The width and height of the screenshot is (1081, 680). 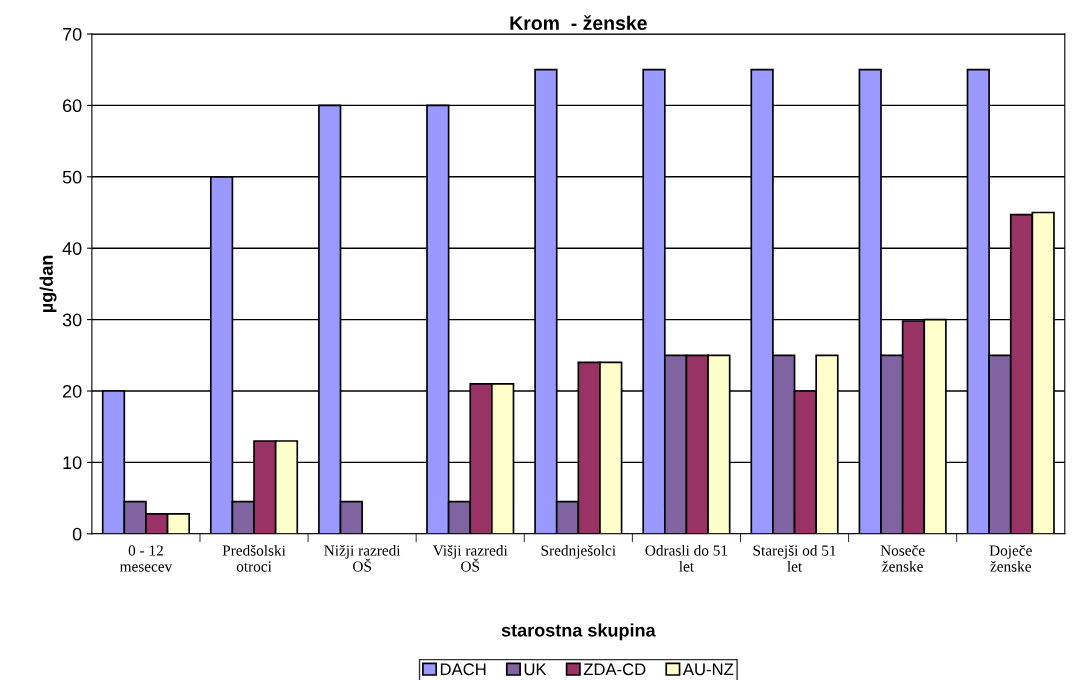 I want to click on legend-label: UK, so click(x=535, y=669).